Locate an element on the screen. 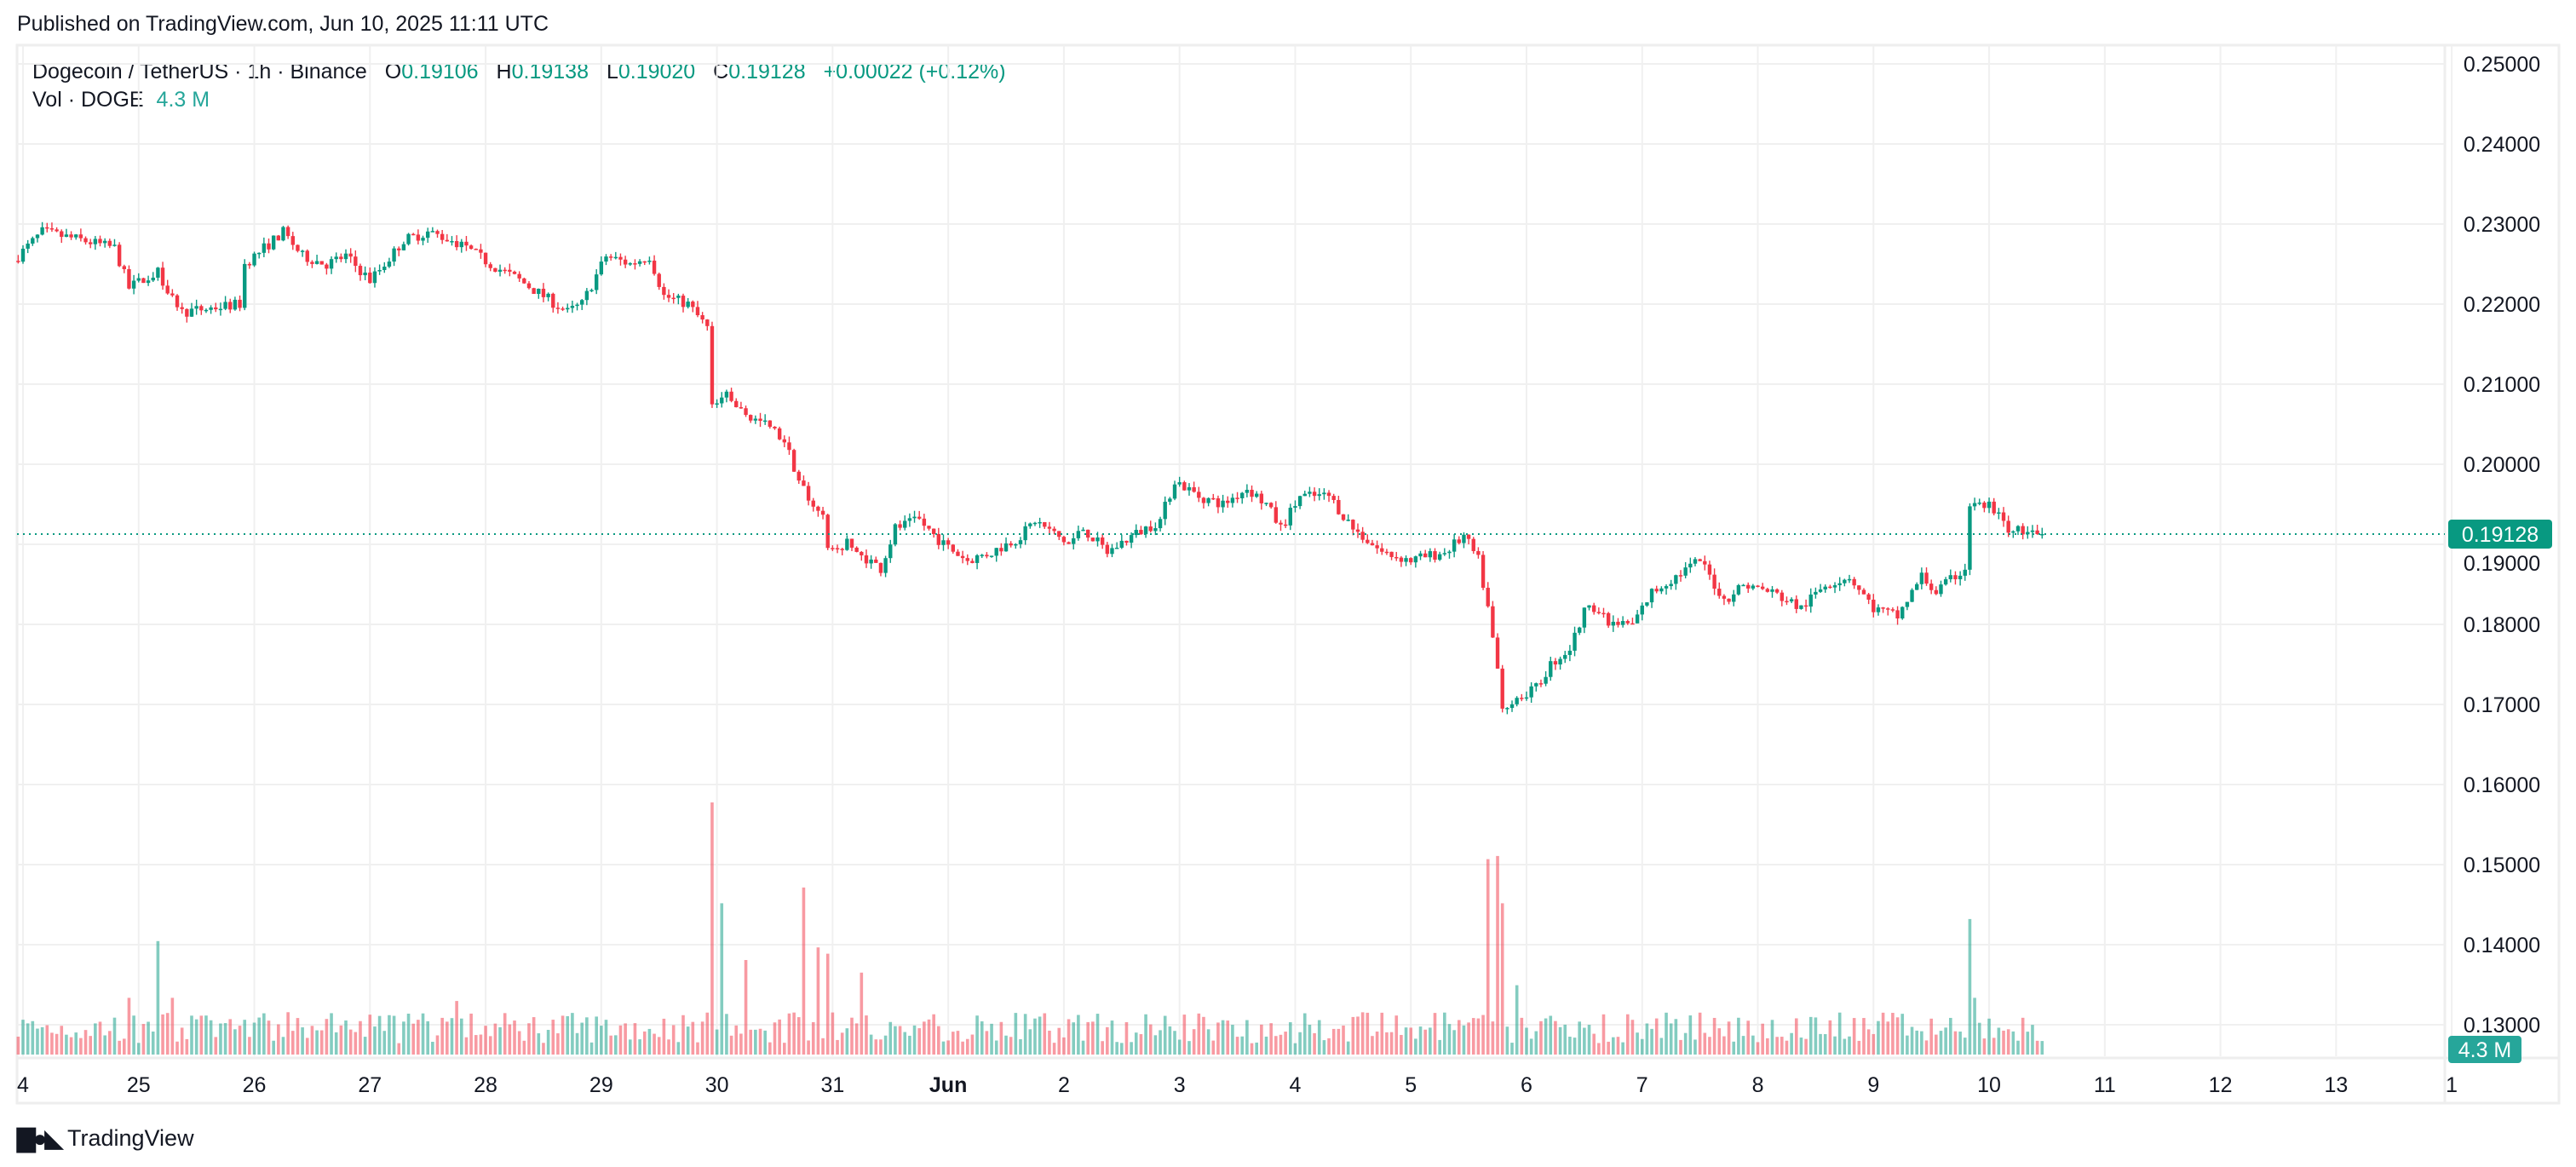  tradingview-logo: ▇●◣ TradingView is located at coordinates (106, 1138).